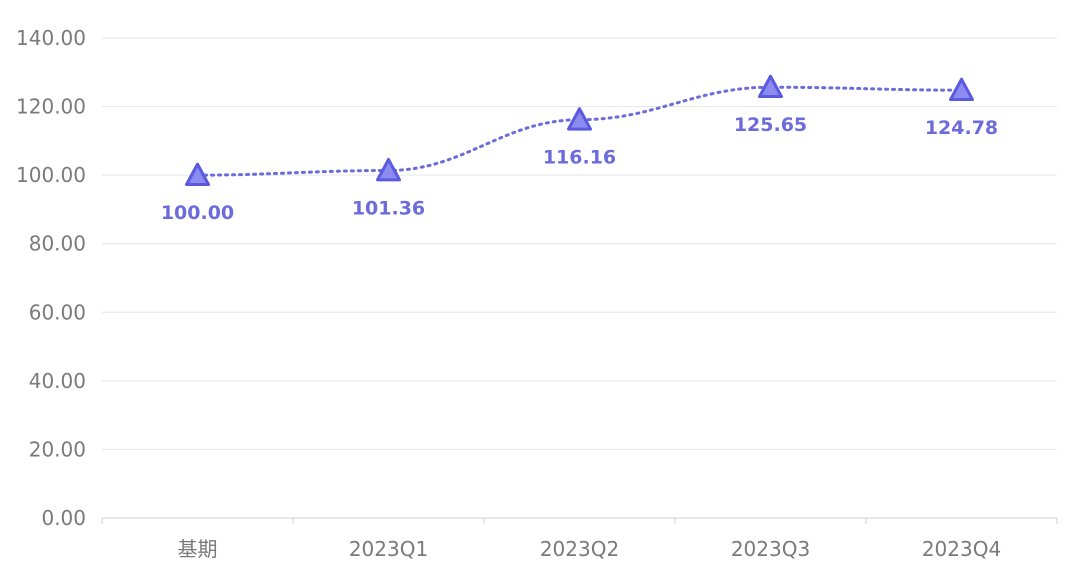  What do you see at coordinates (579, 549) in the screenshot?
I see `x-tick-label: 2023Q2` at bounding box center [579, 549].